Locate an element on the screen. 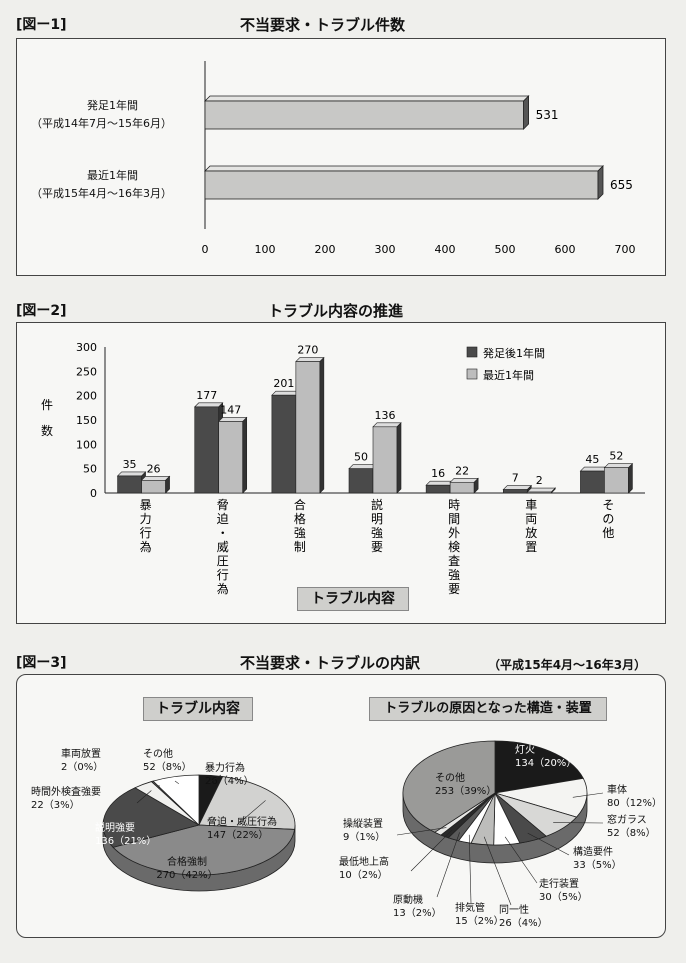 The image size is (686, 963). fig3-pie2-label-4: 走行装置 is located at coordinates (559, 883).